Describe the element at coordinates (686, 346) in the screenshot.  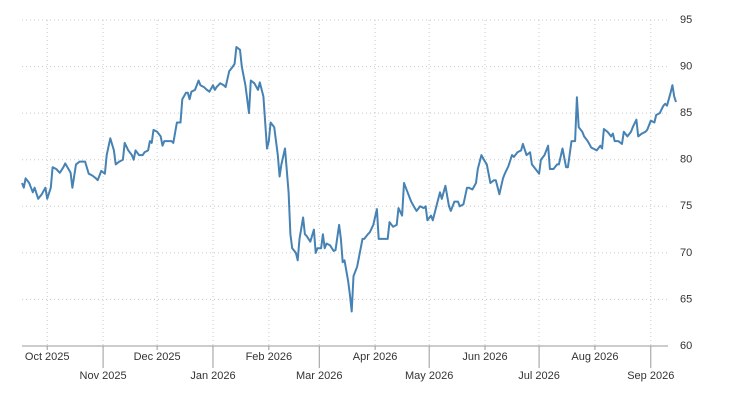
I see `y-tick-label: 60` at that location.